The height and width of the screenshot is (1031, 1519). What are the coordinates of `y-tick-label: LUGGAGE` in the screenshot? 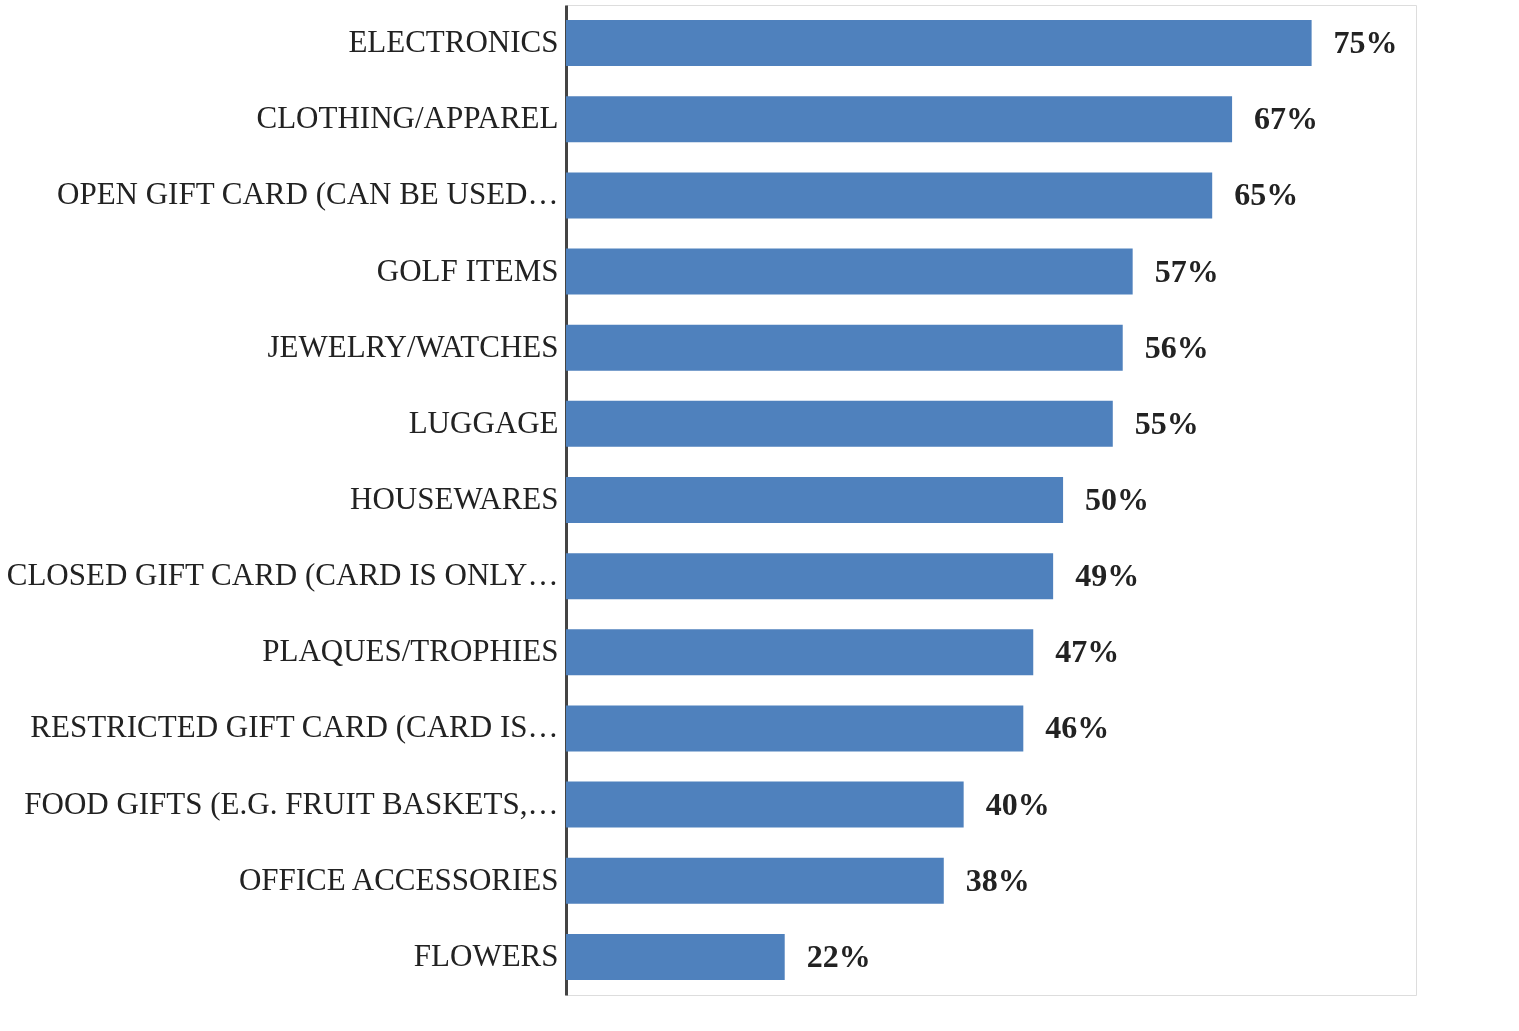 It's located at (483, 422).